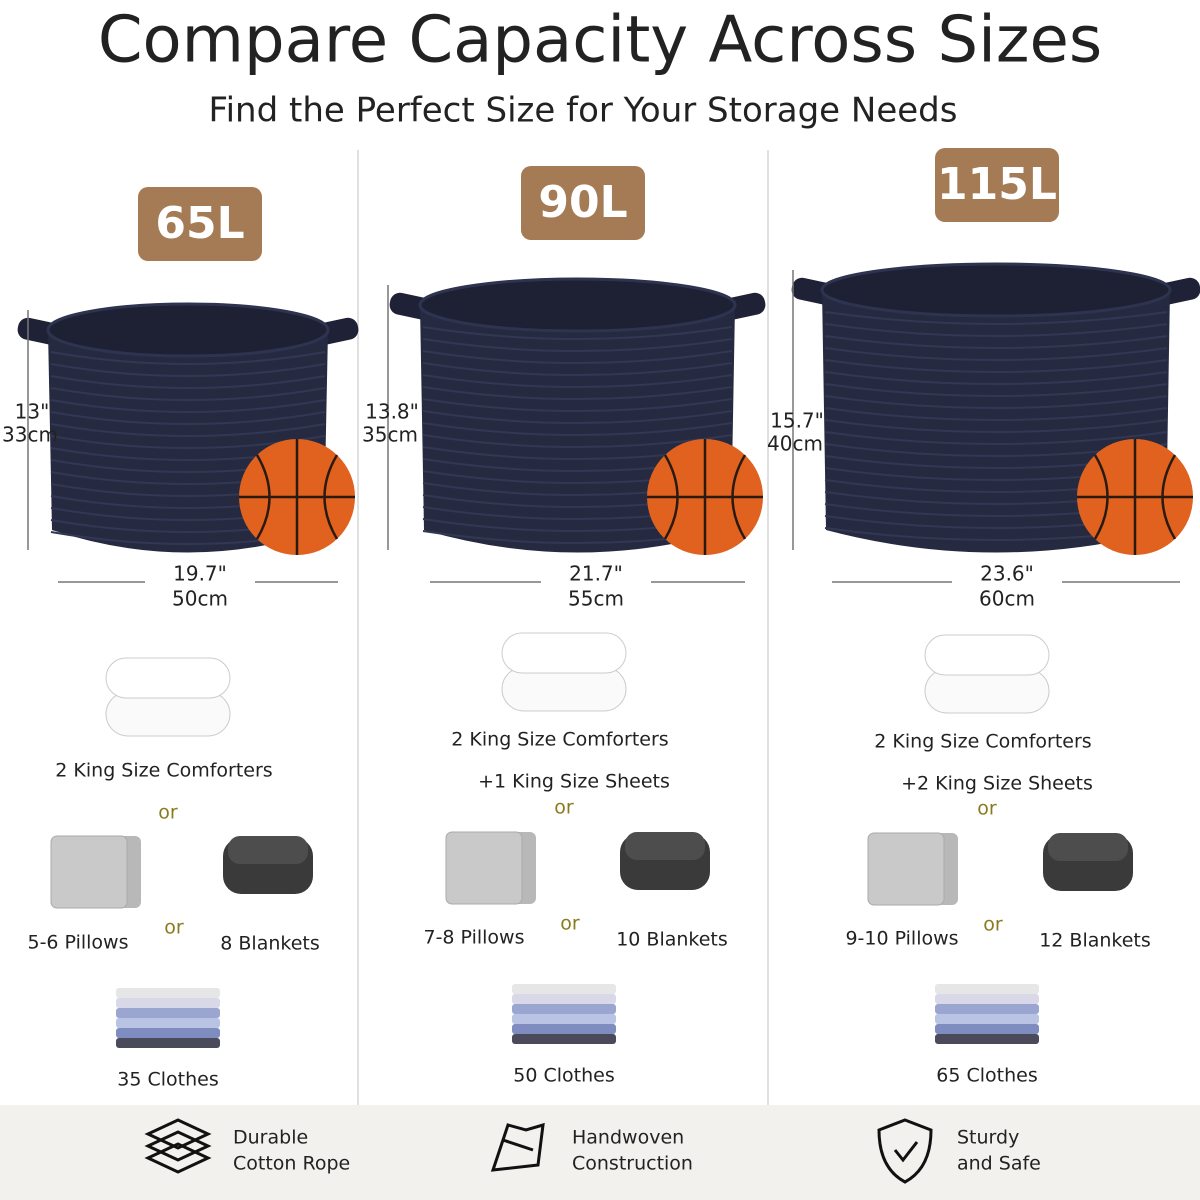 The height and width of the screenshot is (1200, 1200). I want to click on width-label: 50cm, so click(200, 599).